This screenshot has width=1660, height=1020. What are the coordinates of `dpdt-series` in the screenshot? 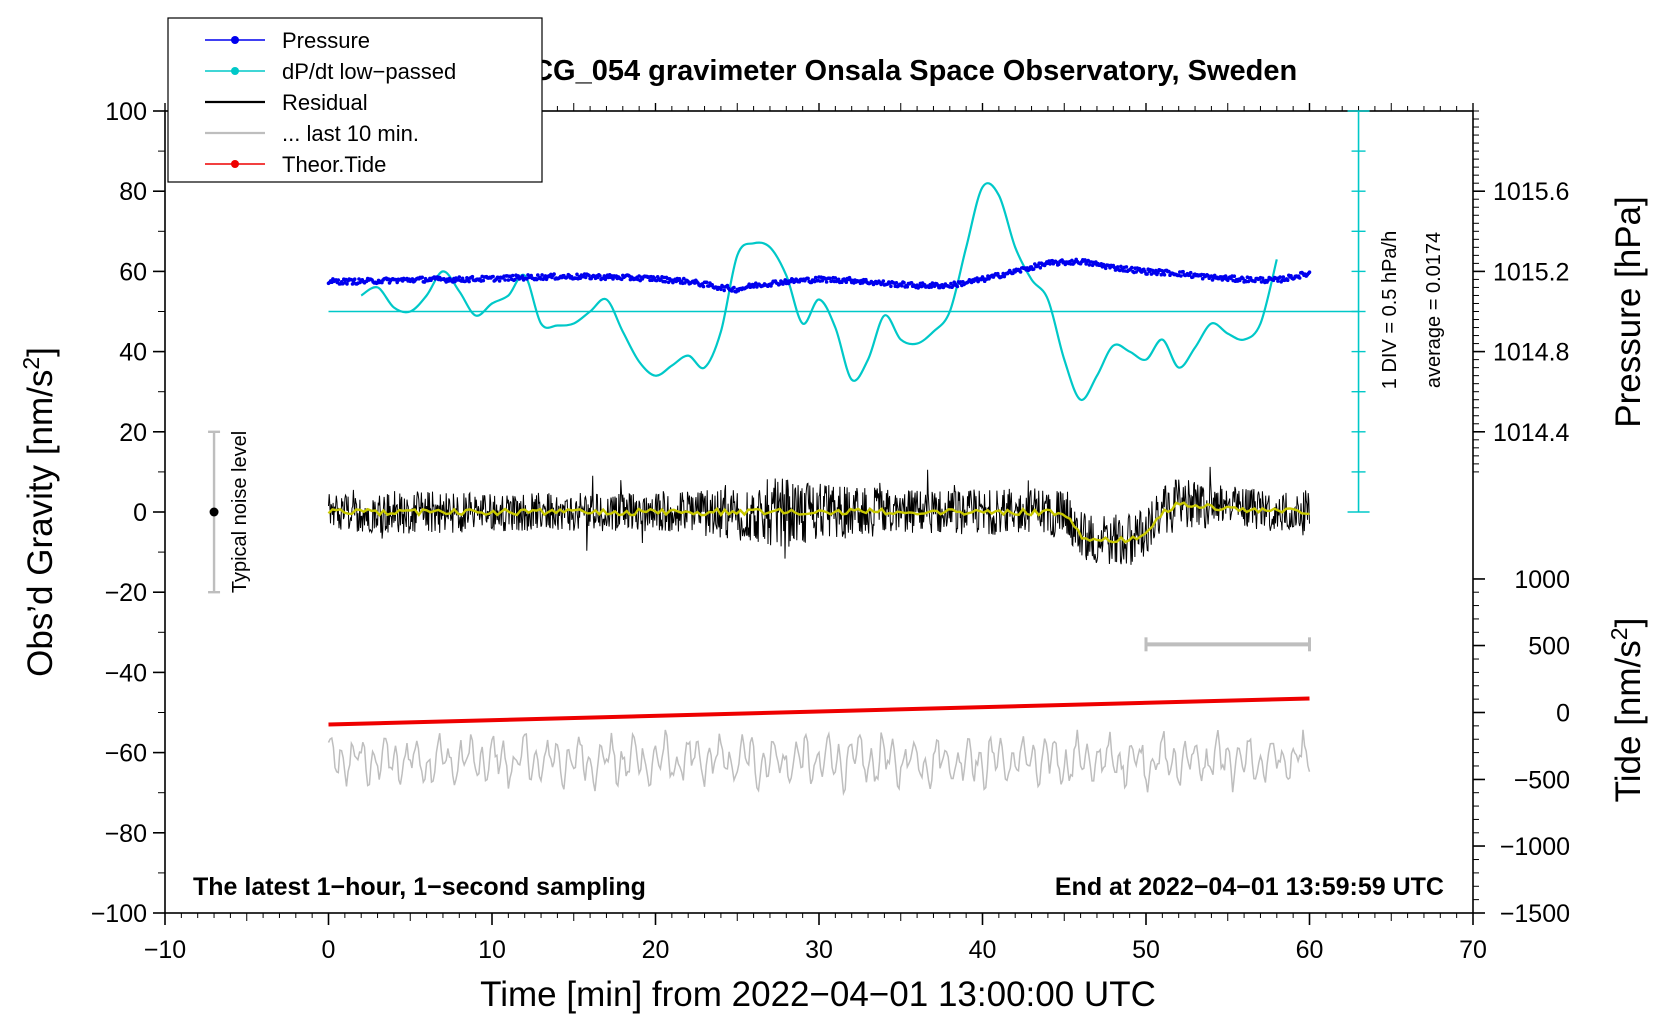 It's located at (819, 291).